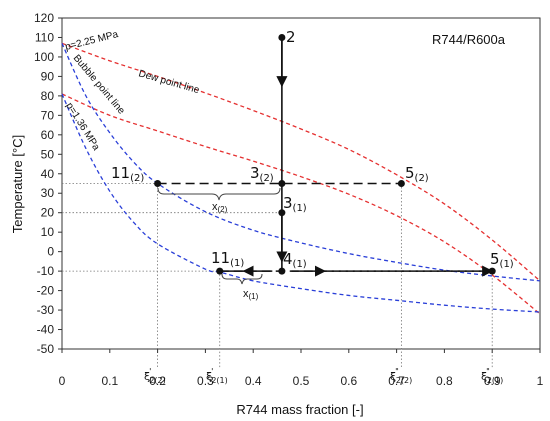  I want to click on point-label-3-1: 3(1), so click(295, 204).